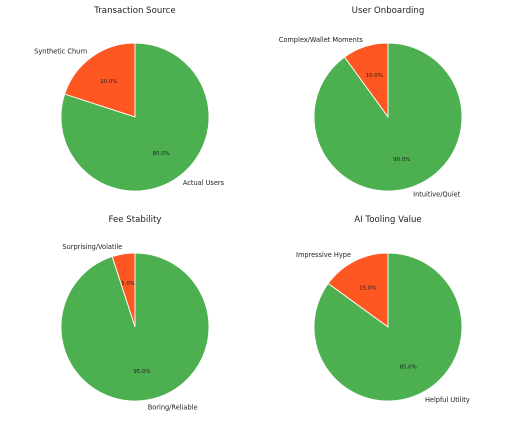  Describe the element at coordinates (141, 372) in the screenshot. I see `chart-3-slice-2-percent: 95.0%` at that location.